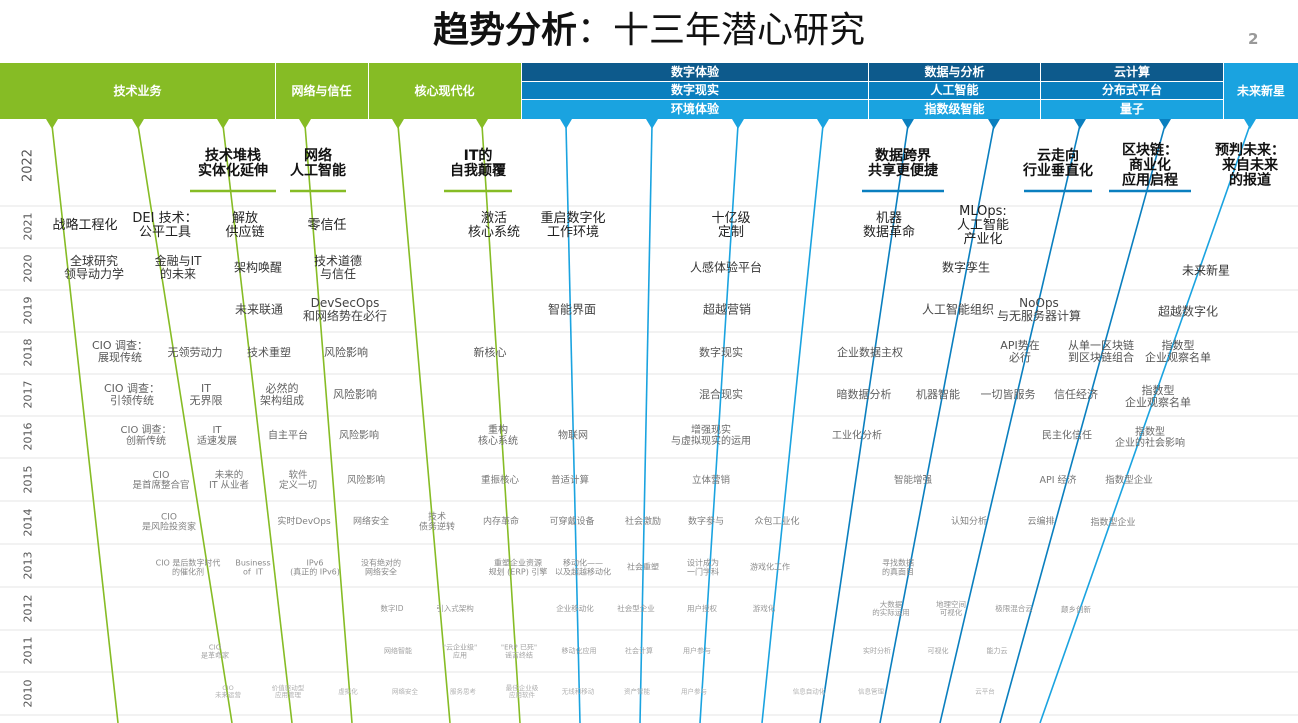 Image resolution: width=1298 pixels, height=723 pixels. I want to click on trend-label: CIO 是革命家, so click(215, 651).